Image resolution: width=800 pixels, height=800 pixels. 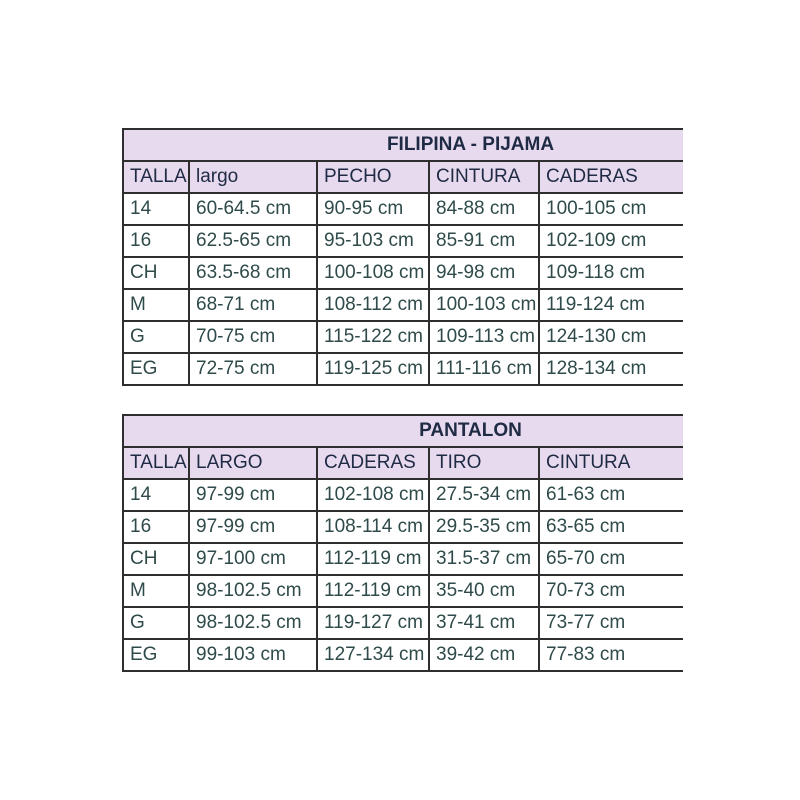 What do you see at coordinates (253, 337) in the screenshot?
I see `measurement-cell: 70-75 cm` at bounding box center [253, 337].